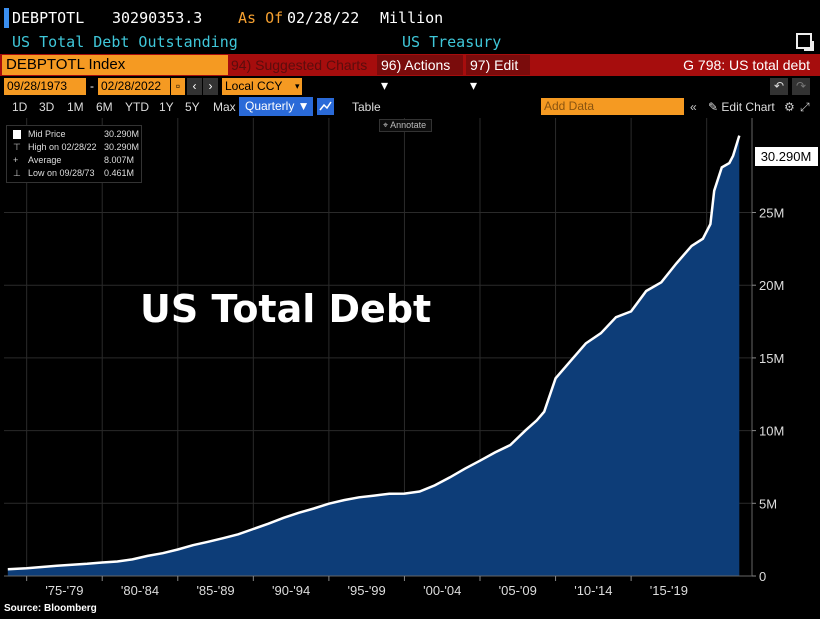 The width and height of the screenshot is (820, 619). I want to click on settings-icon: ⚙, so click(789, 107).